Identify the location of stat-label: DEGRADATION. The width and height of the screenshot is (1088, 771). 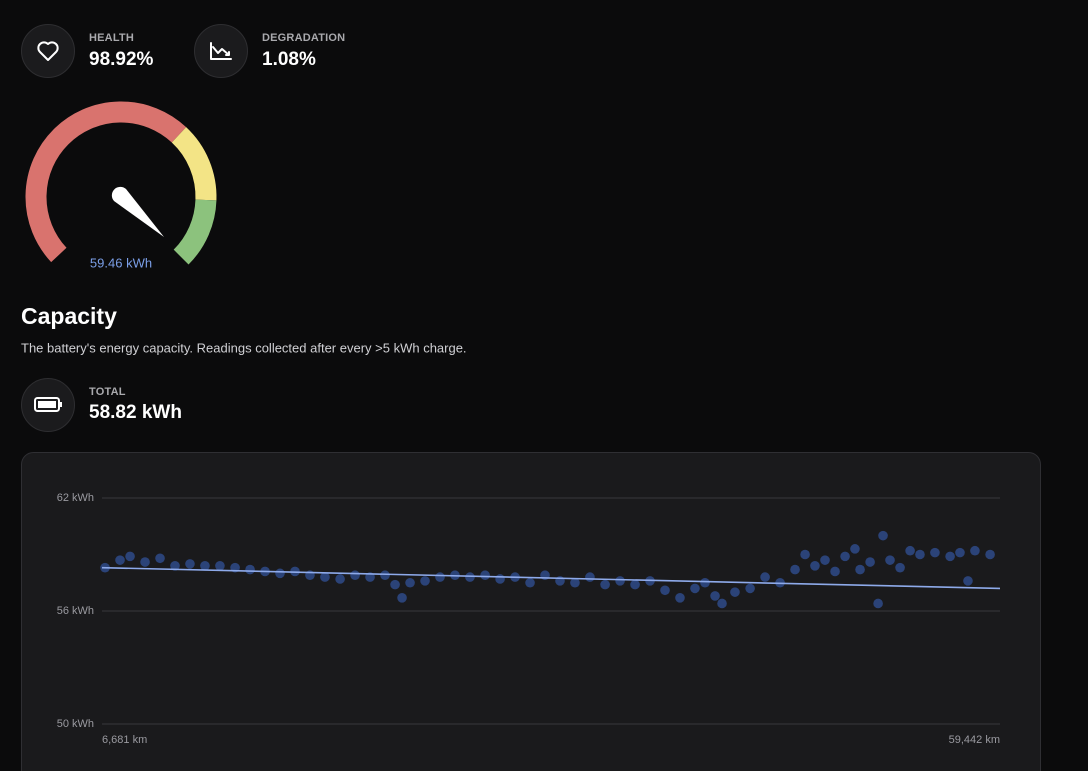
(303, 38).